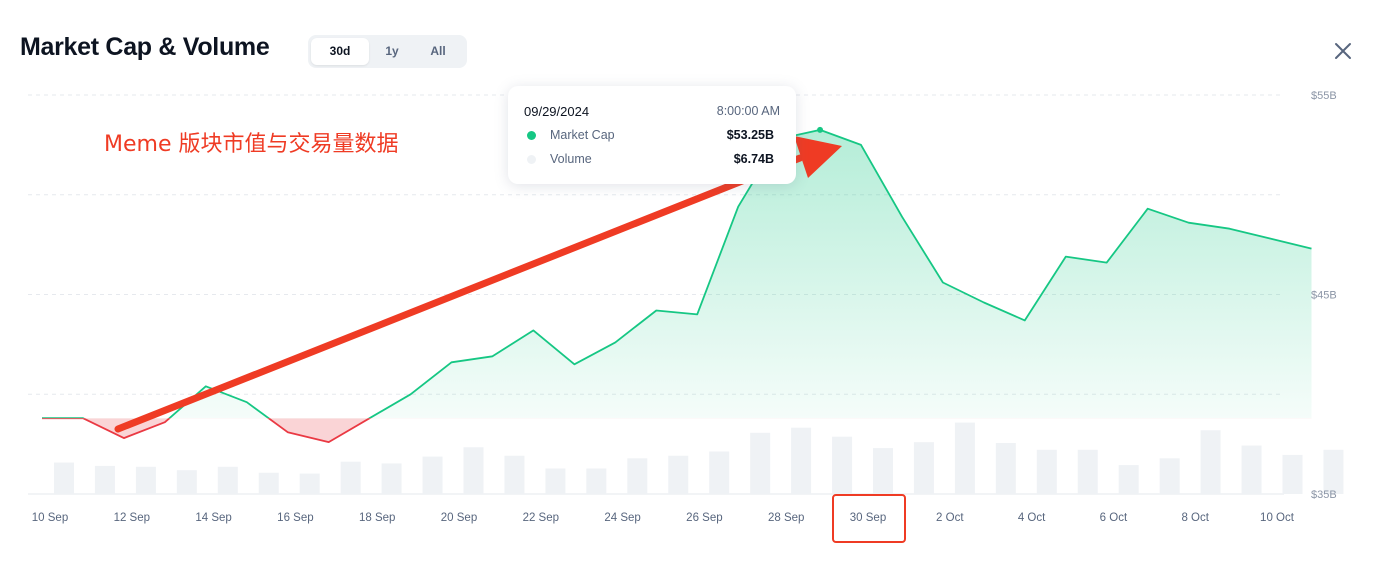 The height and width of the screenshot is (565, 1379). I want to click on x-tick-label: 30 Sep, so click(868, 518).